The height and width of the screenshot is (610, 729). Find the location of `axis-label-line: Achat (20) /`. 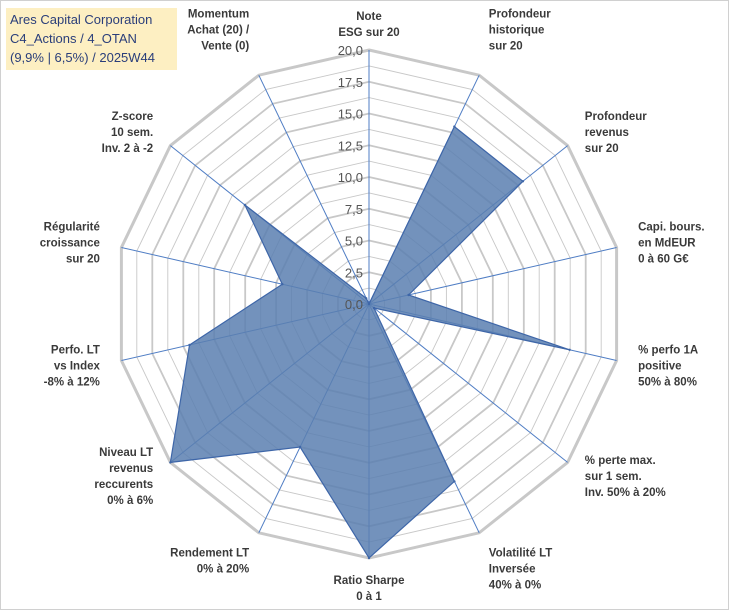

axis-label-line: Achat (20) / is located at coordinates (218, 30).